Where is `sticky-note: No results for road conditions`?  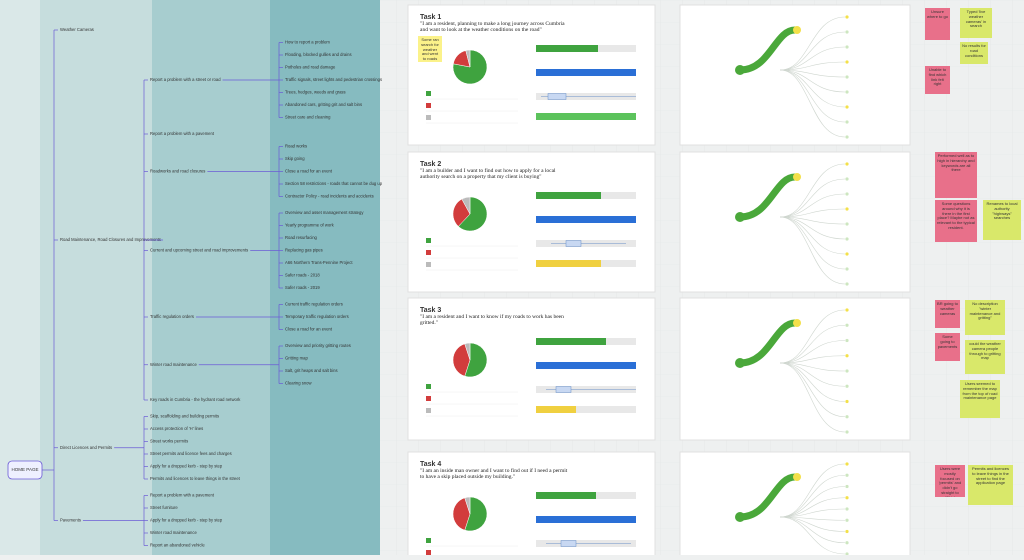
sticky-note: No results for road conditions is located at coordinates (974, 53).